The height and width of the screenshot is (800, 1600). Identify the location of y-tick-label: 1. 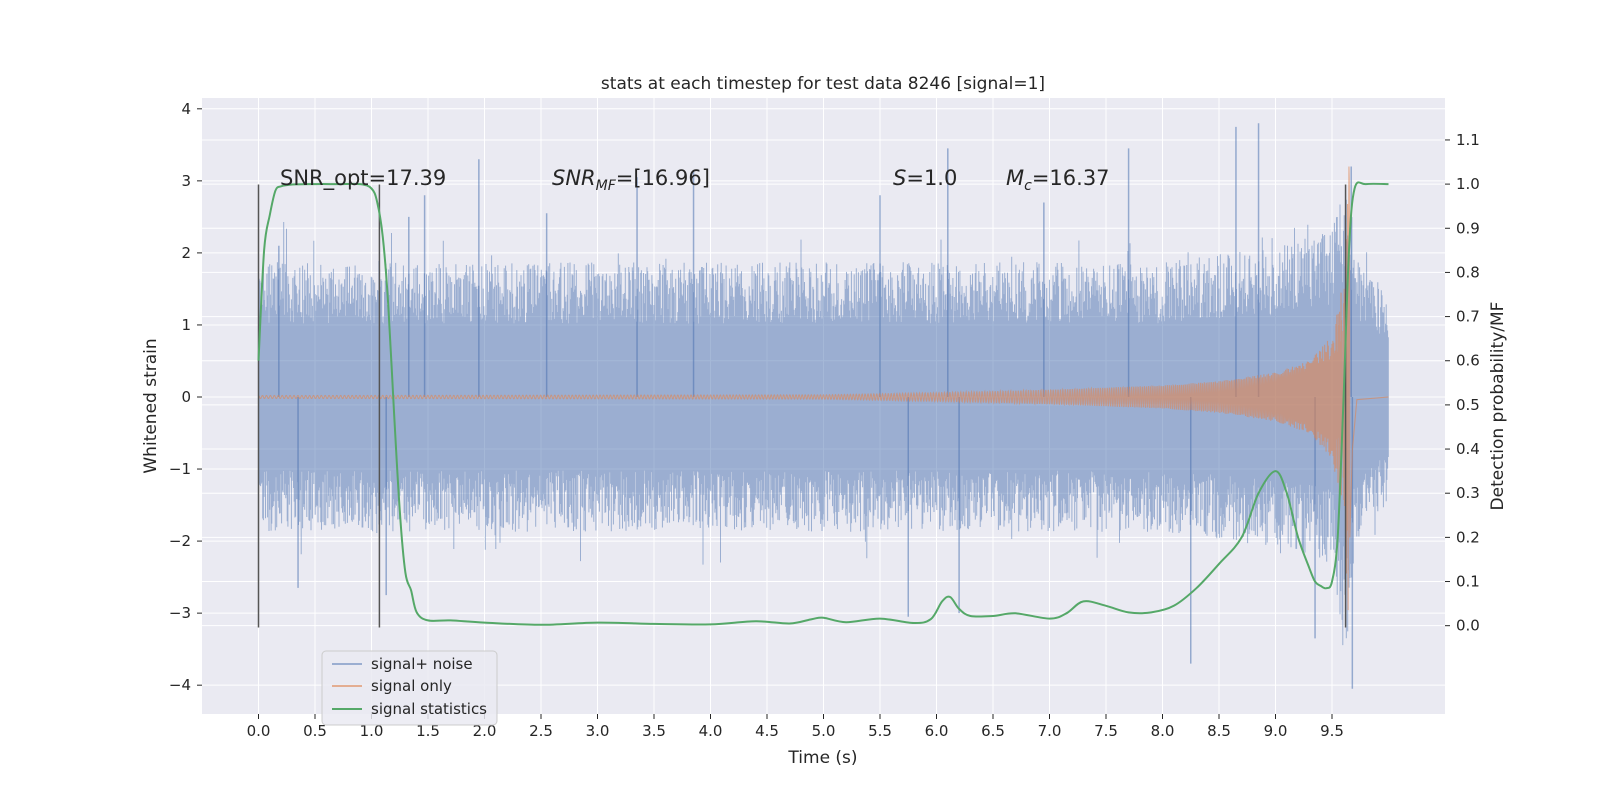
(186, 325).